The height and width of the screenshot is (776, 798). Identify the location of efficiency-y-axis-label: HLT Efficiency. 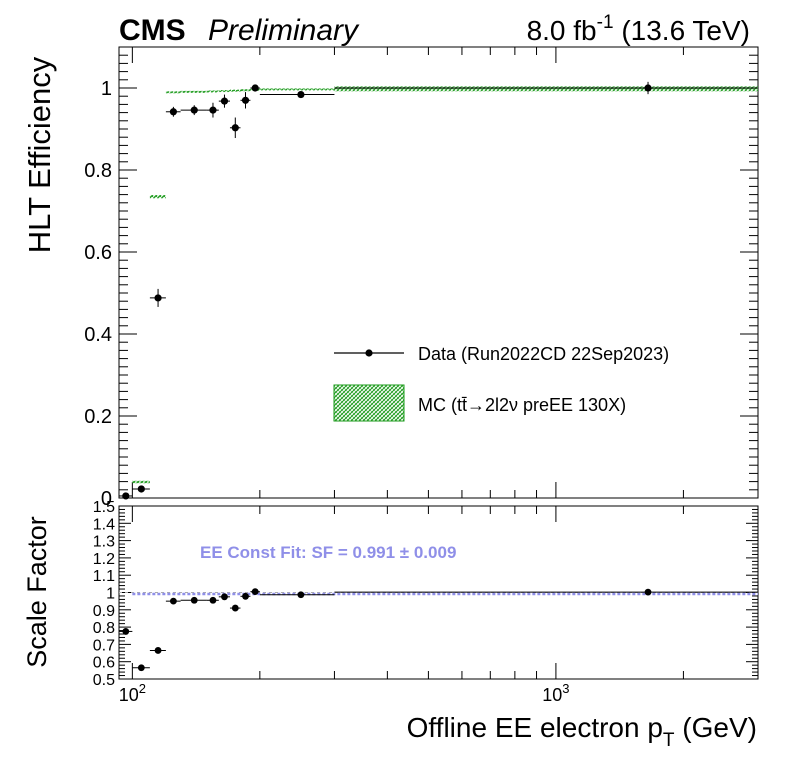
(39, 154).